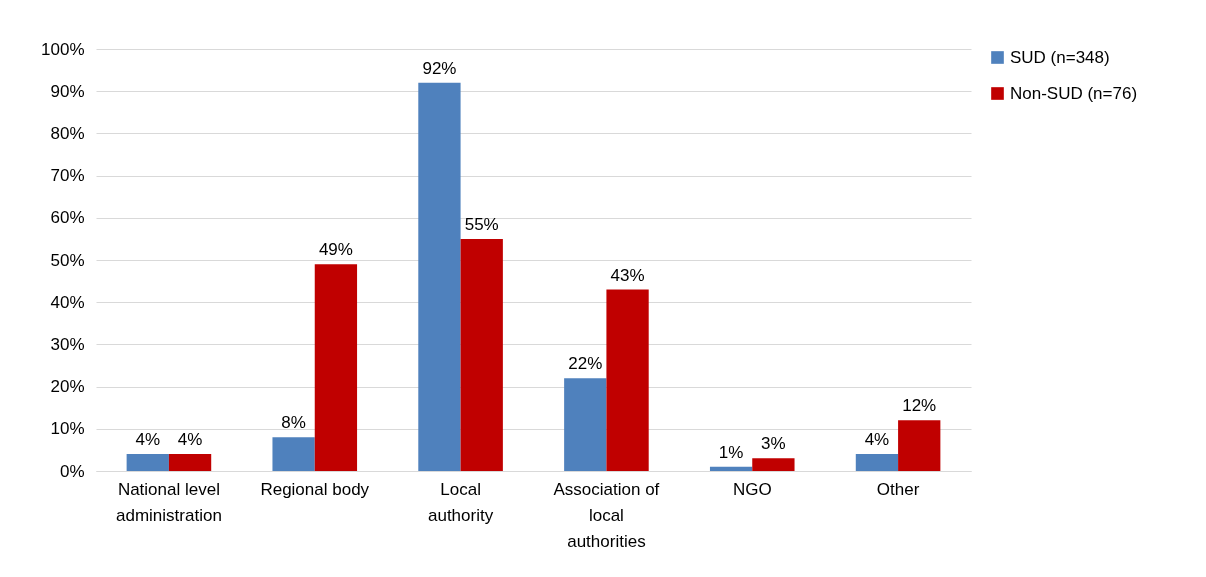 The width and height of the screenshot is (1206, 577). Describe the element at coordinates (731, 452) in the screenshot. I see `data-label: 1%` at that location.